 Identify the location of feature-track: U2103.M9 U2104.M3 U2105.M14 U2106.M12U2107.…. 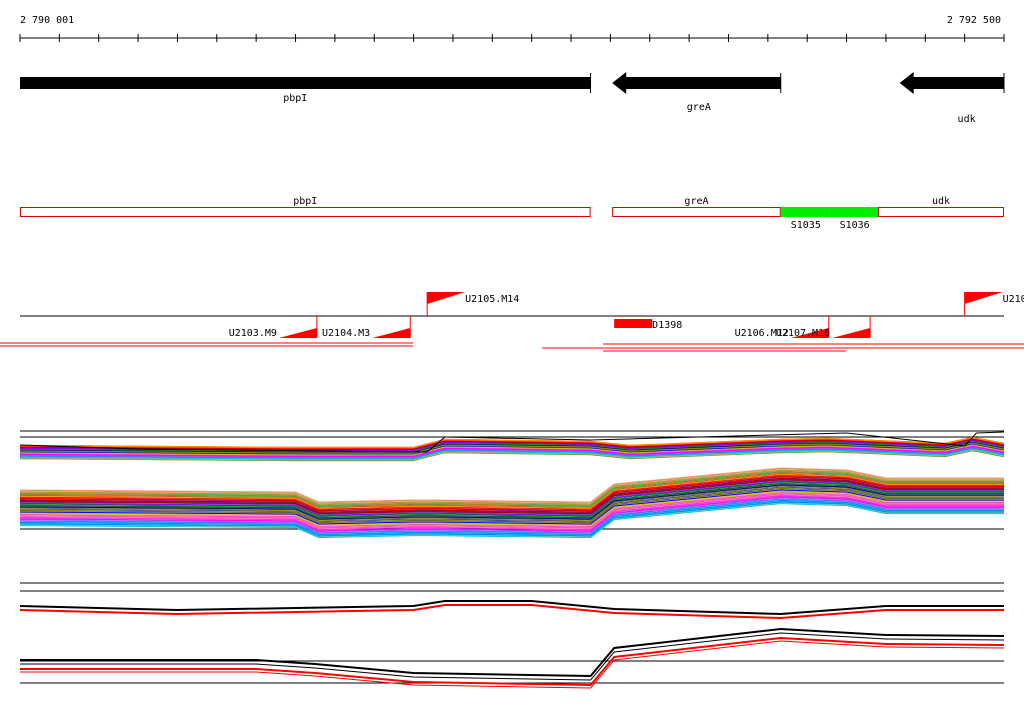
(512, 322).